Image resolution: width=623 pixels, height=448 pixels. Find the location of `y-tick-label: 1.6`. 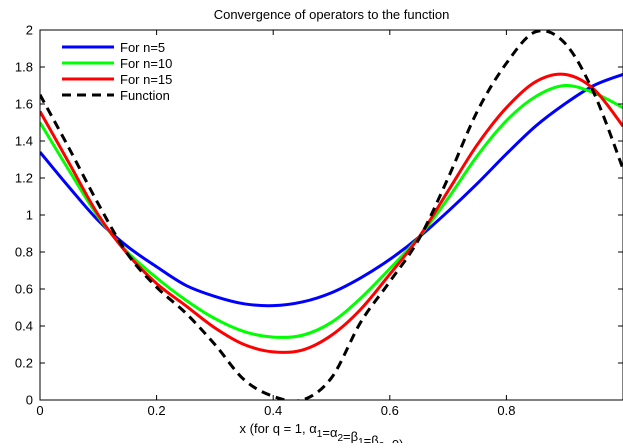

y-tick-label: 1.6 is located at coordinates (24, 104).